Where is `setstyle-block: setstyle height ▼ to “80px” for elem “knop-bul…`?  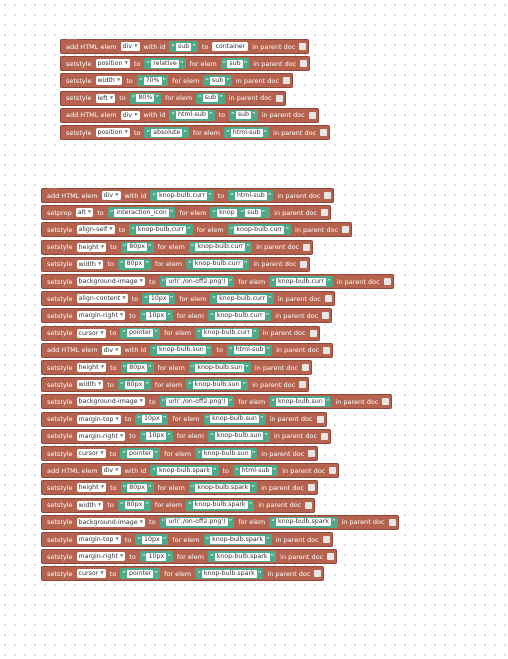 setstyle-block: setstyle height ▼ to “80px” for elem “knop-bul… is located at coordinates (177, 247).